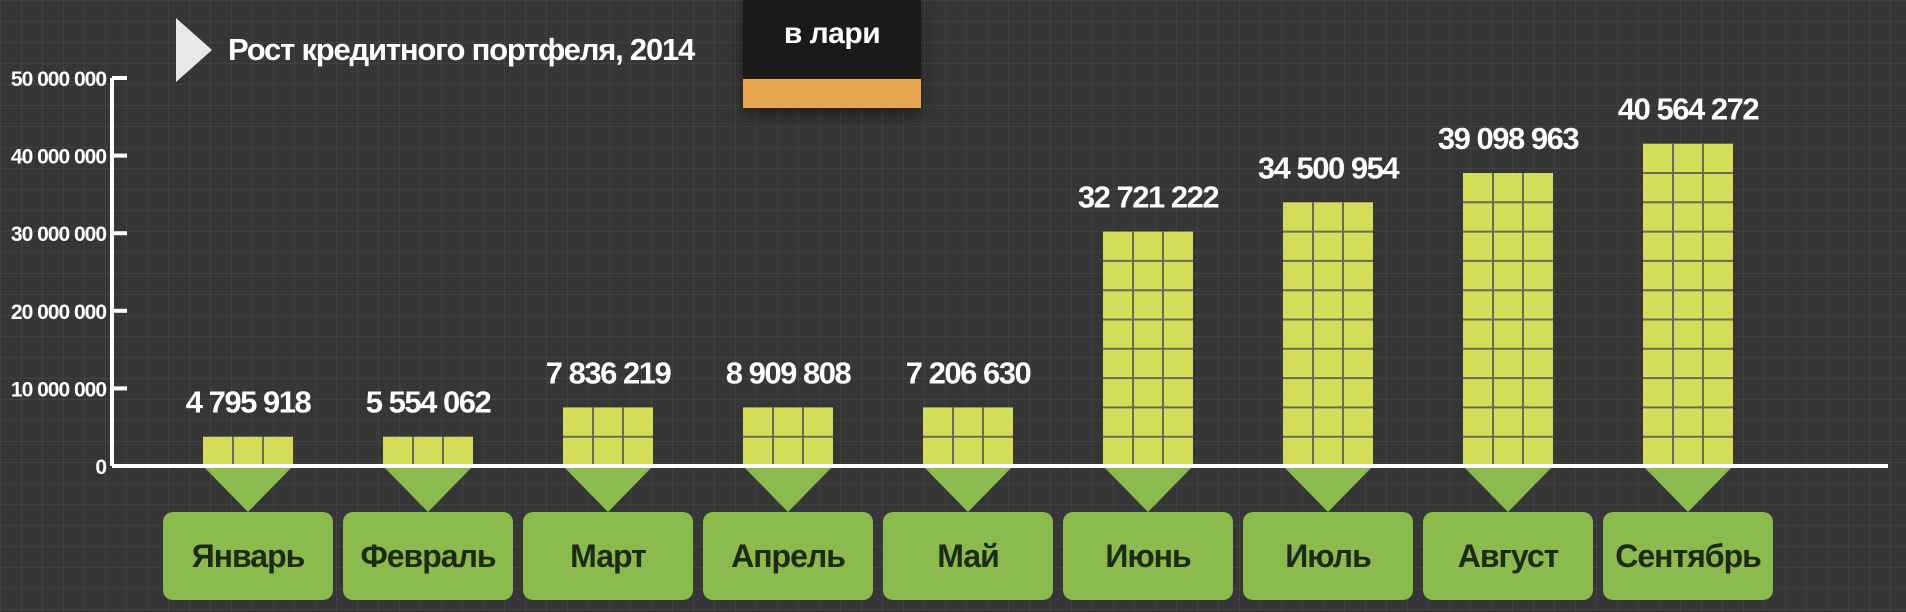  I want to click on month-label: Февраль, so click(428, 556).